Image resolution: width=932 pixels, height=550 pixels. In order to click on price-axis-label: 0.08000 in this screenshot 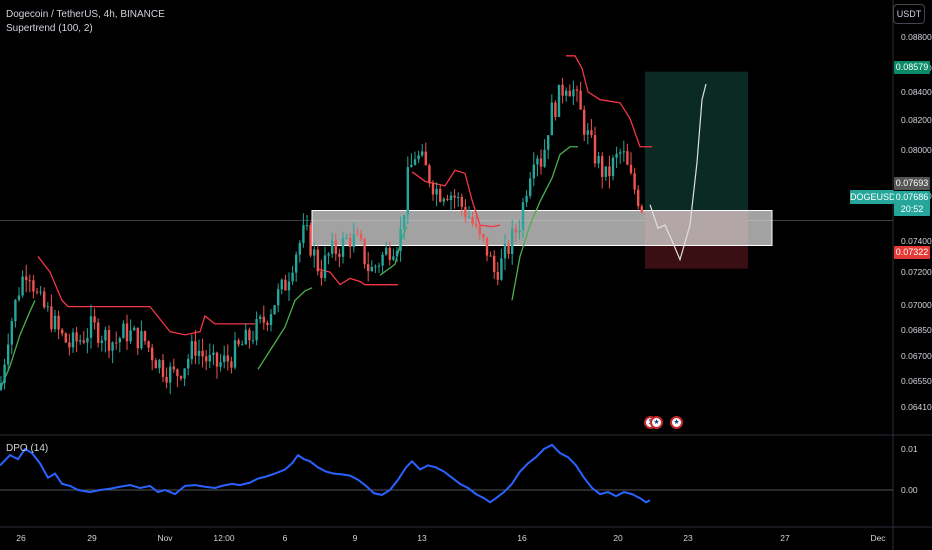, I will do `click(916, 150)`.